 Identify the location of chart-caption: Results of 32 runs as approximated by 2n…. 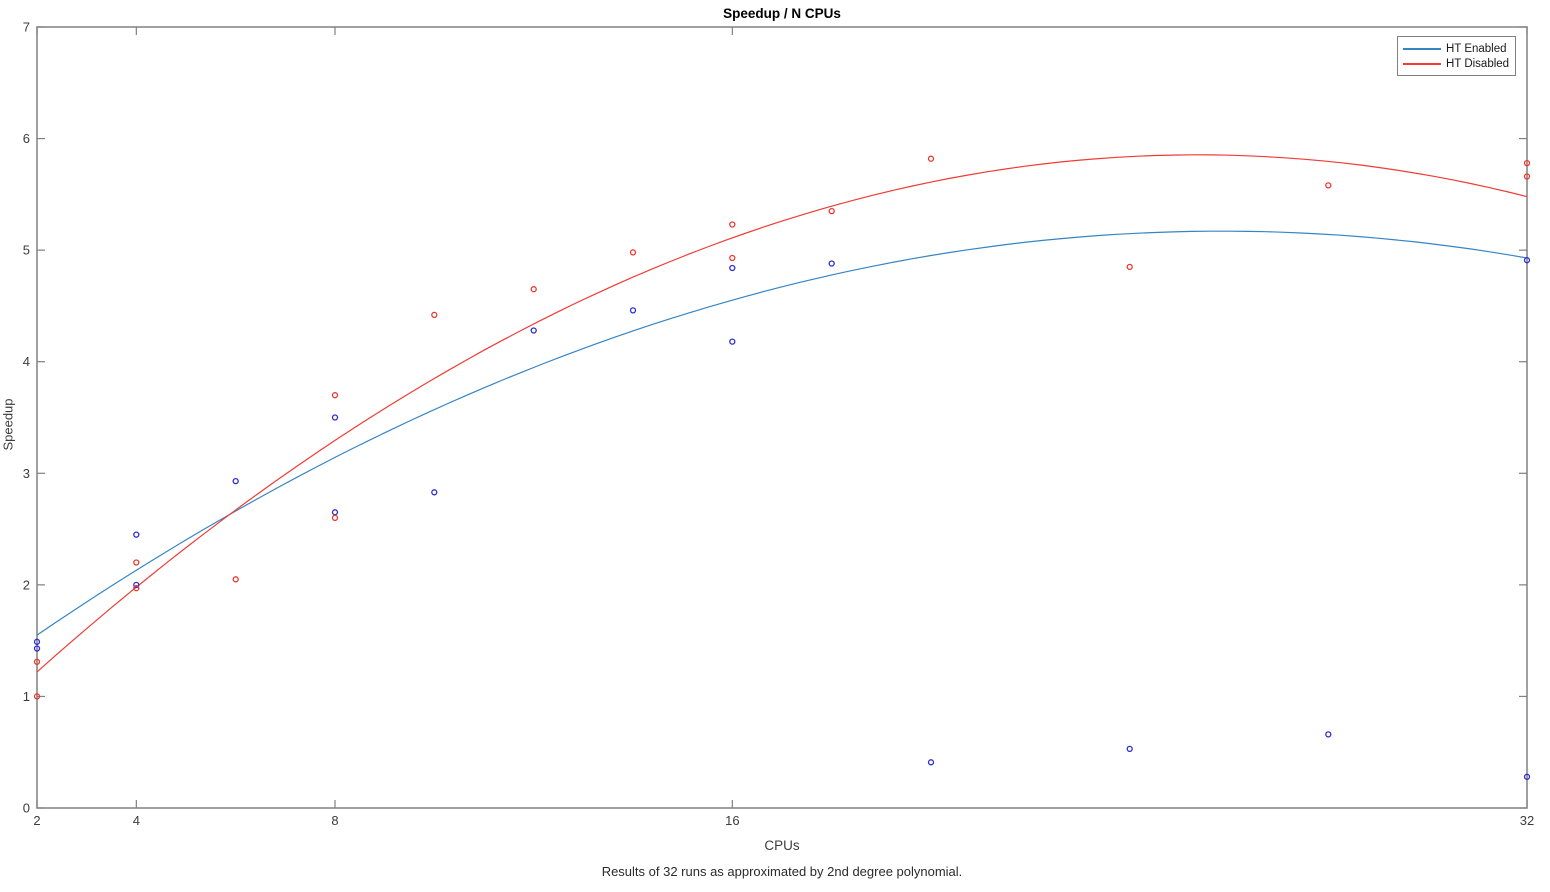
(782, 871).